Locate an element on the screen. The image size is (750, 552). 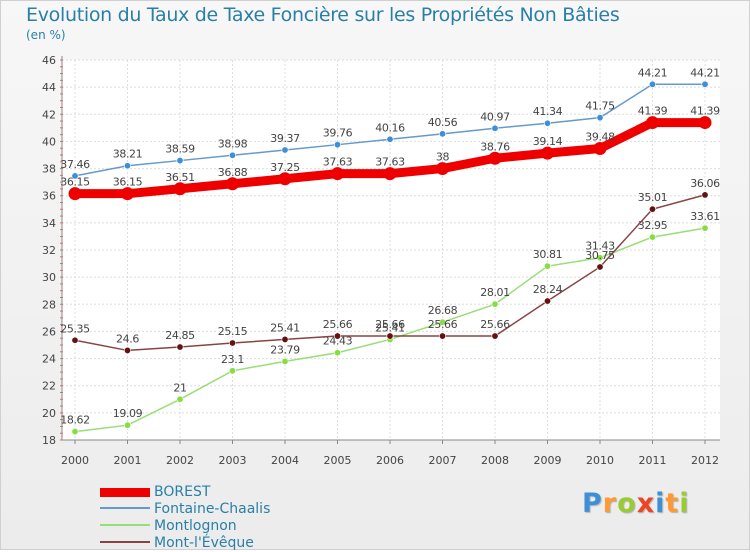
x-tick-label: 2002 is located at coordinates (180, 460).